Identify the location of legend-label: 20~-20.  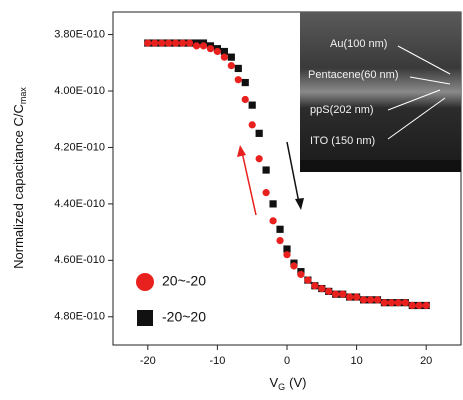
(184, 281).